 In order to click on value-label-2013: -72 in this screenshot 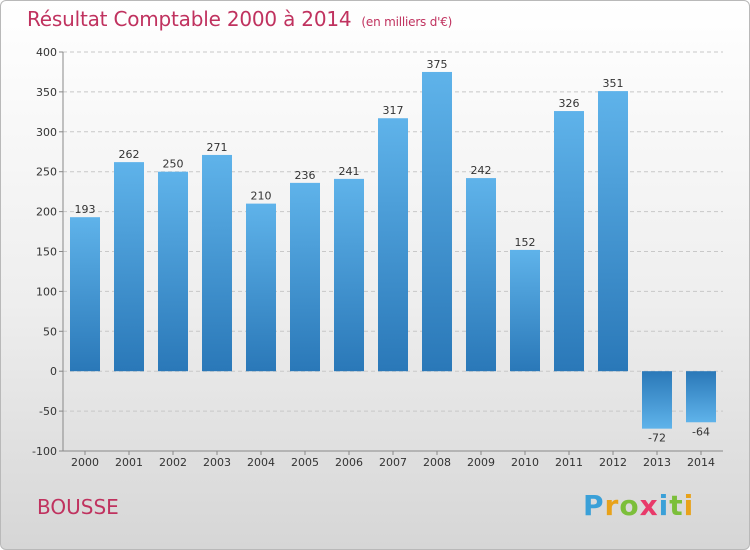, I will do `click(657, 438)`.